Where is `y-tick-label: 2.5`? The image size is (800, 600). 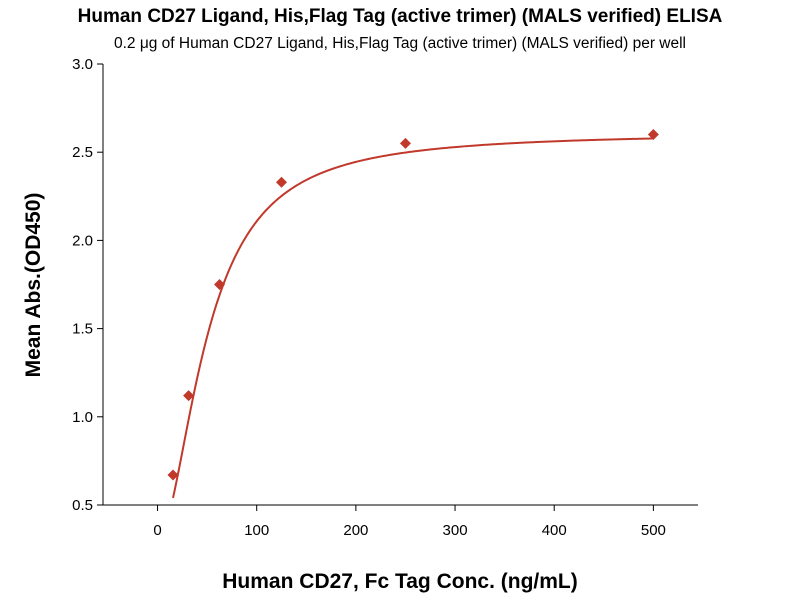 y-tick-label: 2.5 is located at coordinates (82, 152).